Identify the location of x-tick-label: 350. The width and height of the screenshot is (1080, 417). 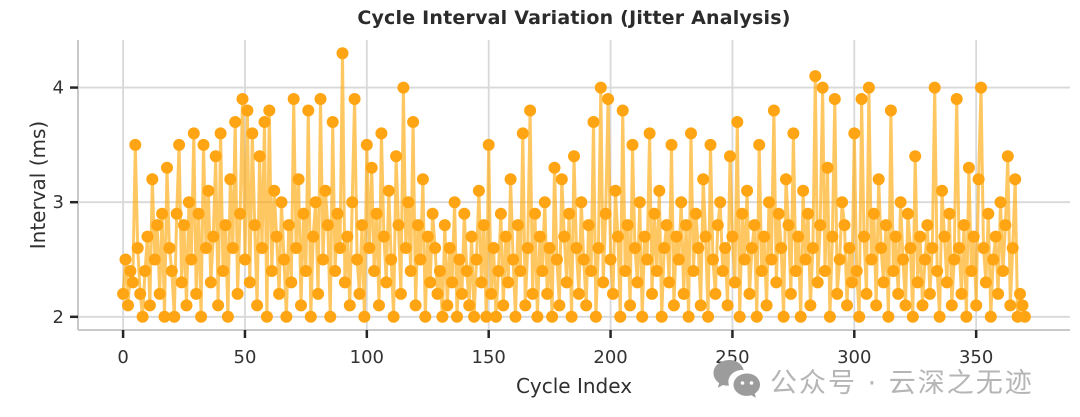
(976, 357).